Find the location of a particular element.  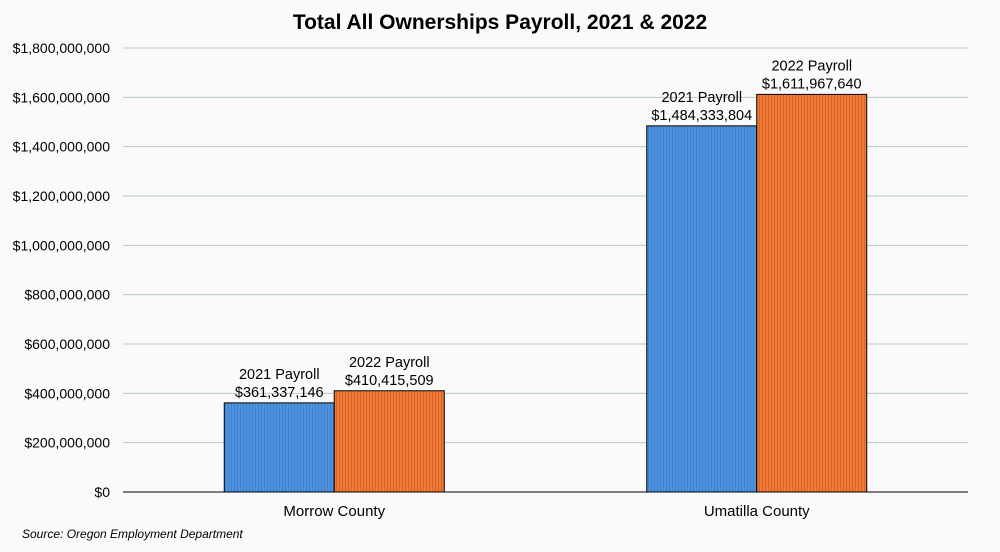

source-note: Source: Oregon Employment Department is located at coordinates (132, 534).